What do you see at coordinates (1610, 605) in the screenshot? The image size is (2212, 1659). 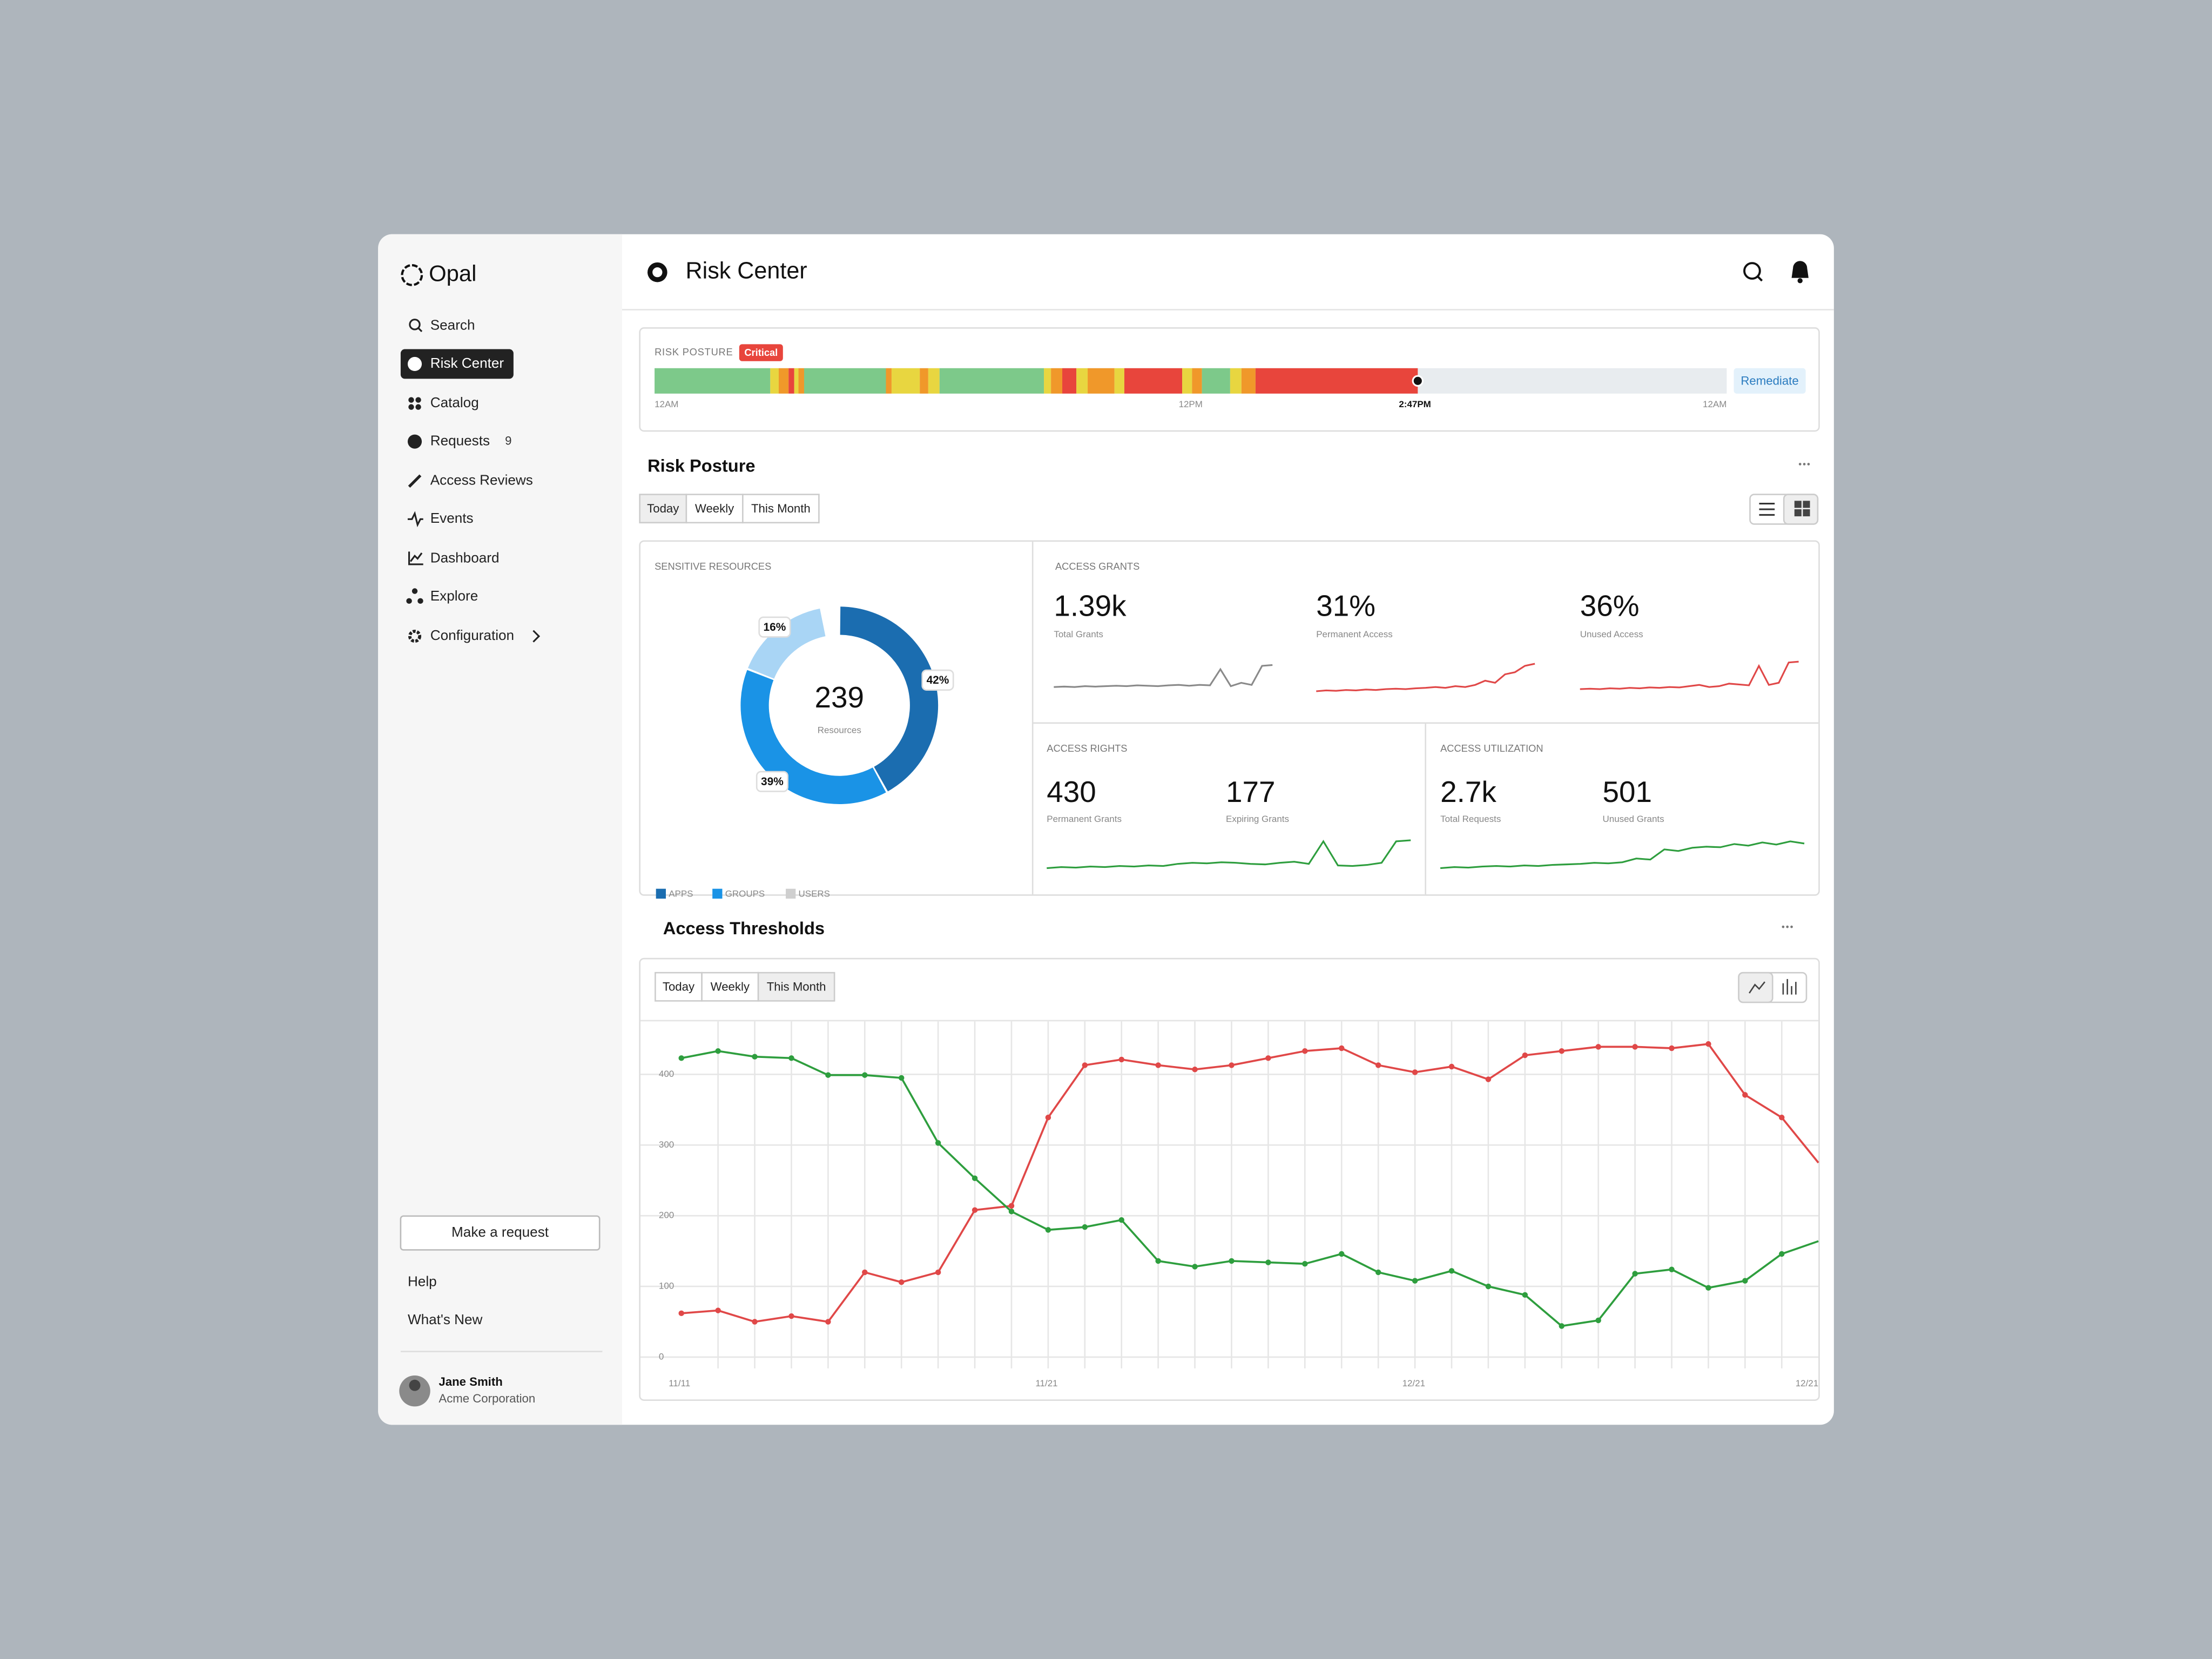 I see `metric-value: 36%` at bounding box center [1610, 605].